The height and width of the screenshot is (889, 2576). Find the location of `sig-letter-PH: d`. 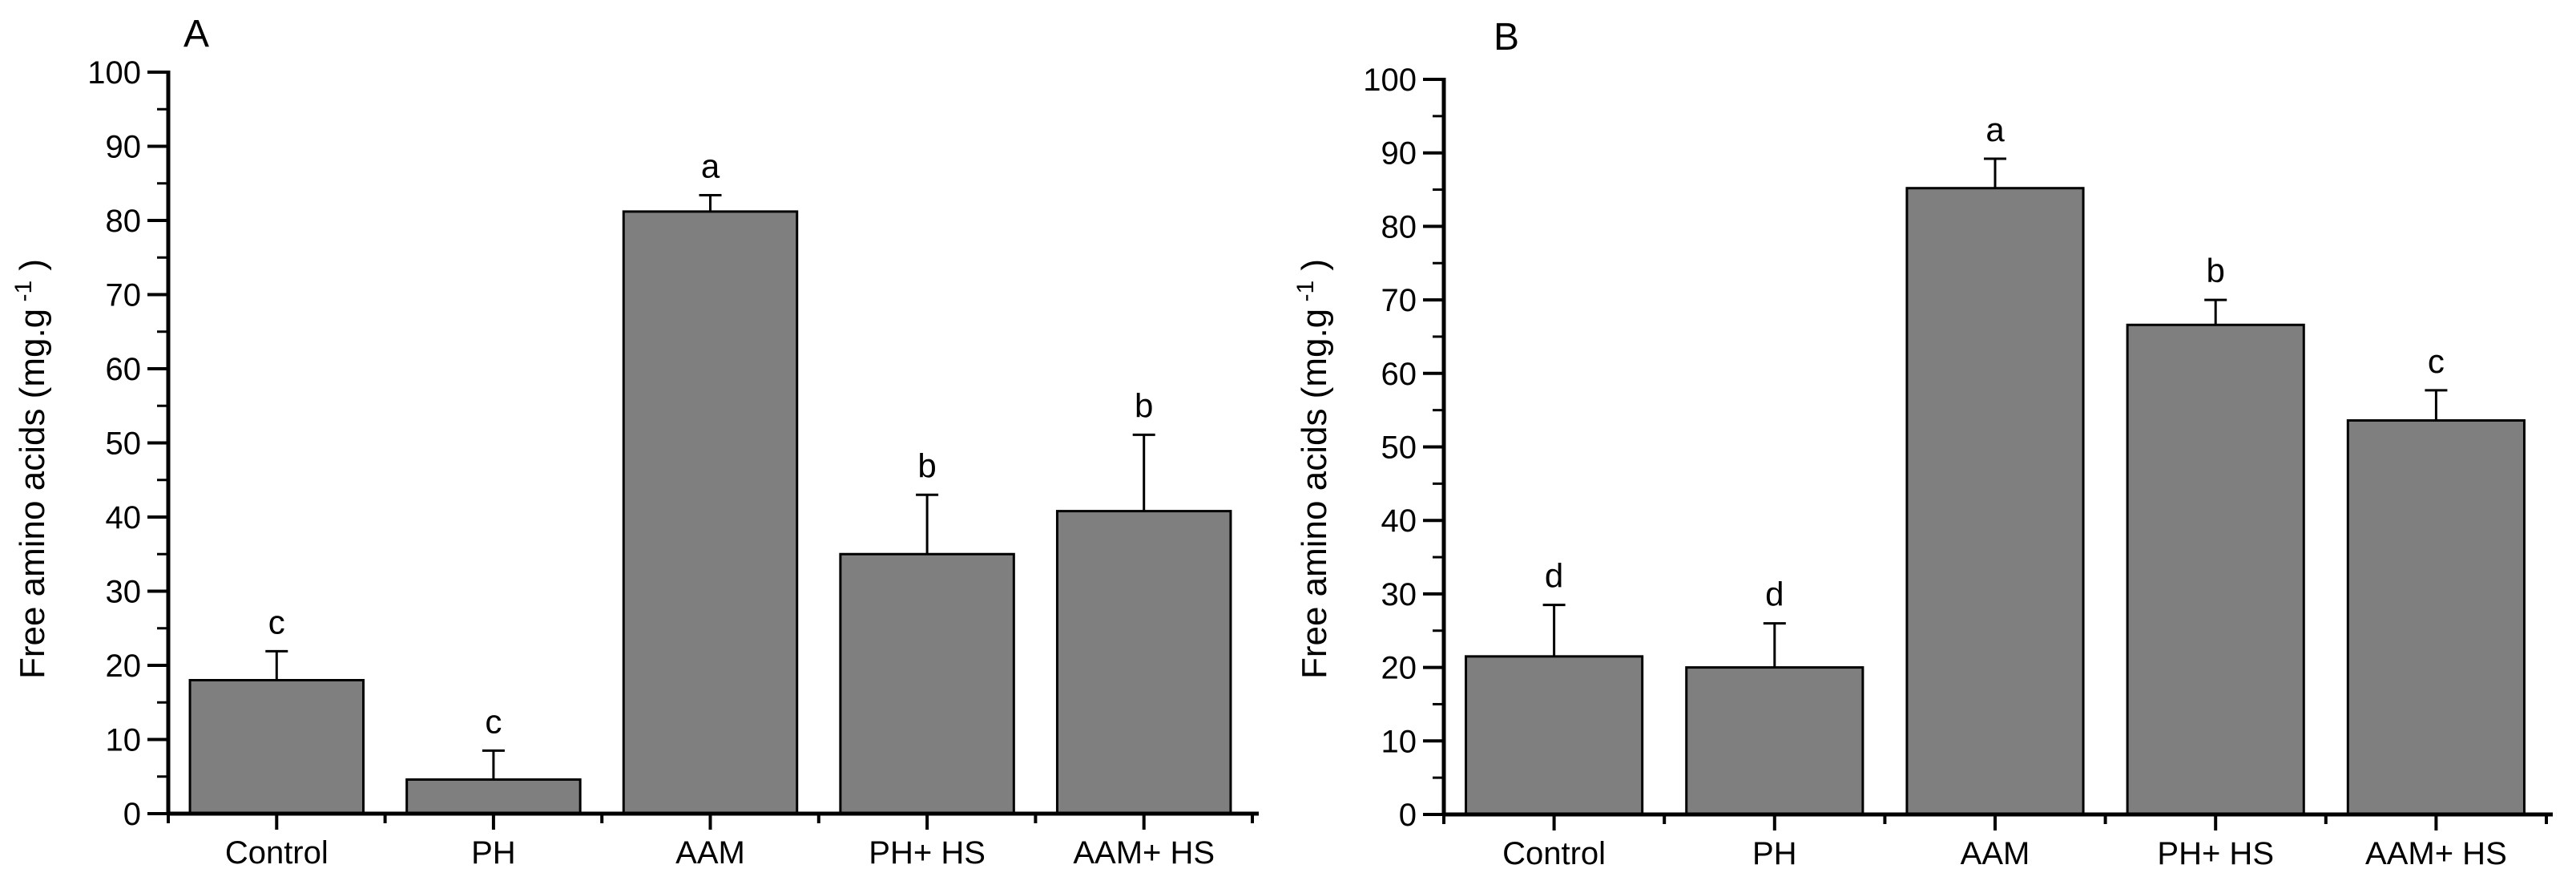

sig-letter-PH: d is located at coordinates (1774, 594).